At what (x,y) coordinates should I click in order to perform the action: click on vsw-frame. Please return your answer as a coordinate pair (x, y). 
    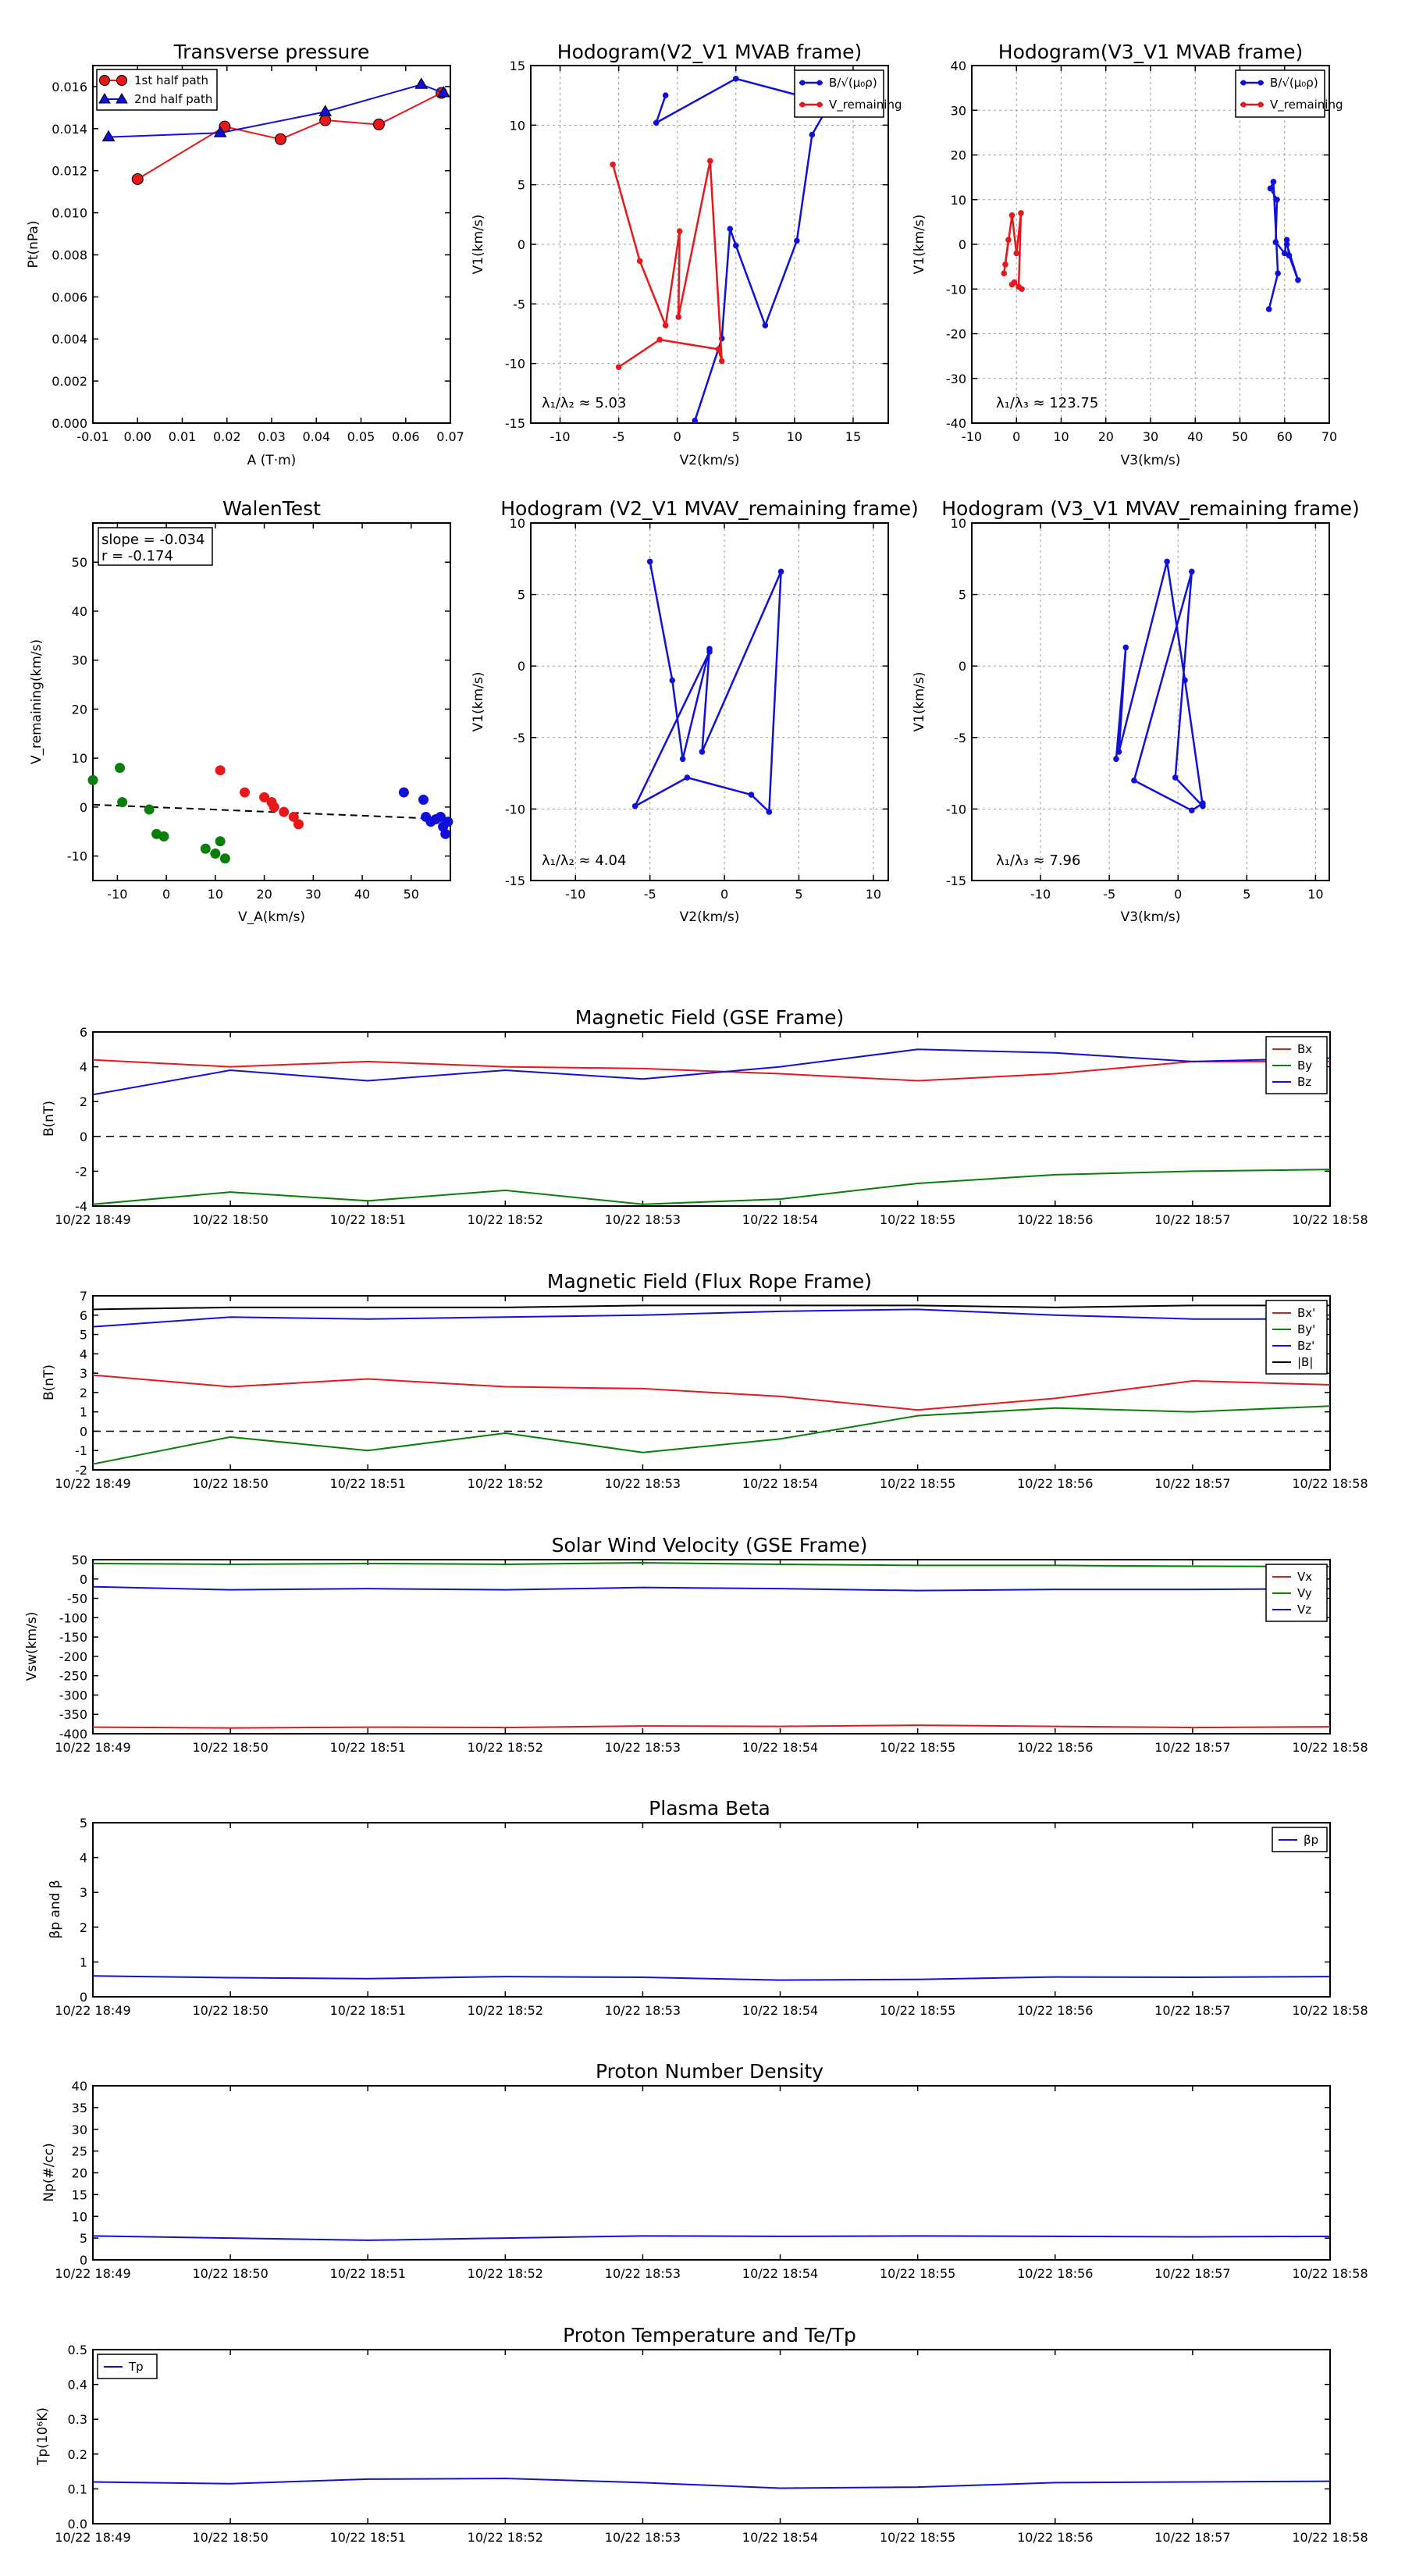
    Looking at the image, I should click on (712, 1647).